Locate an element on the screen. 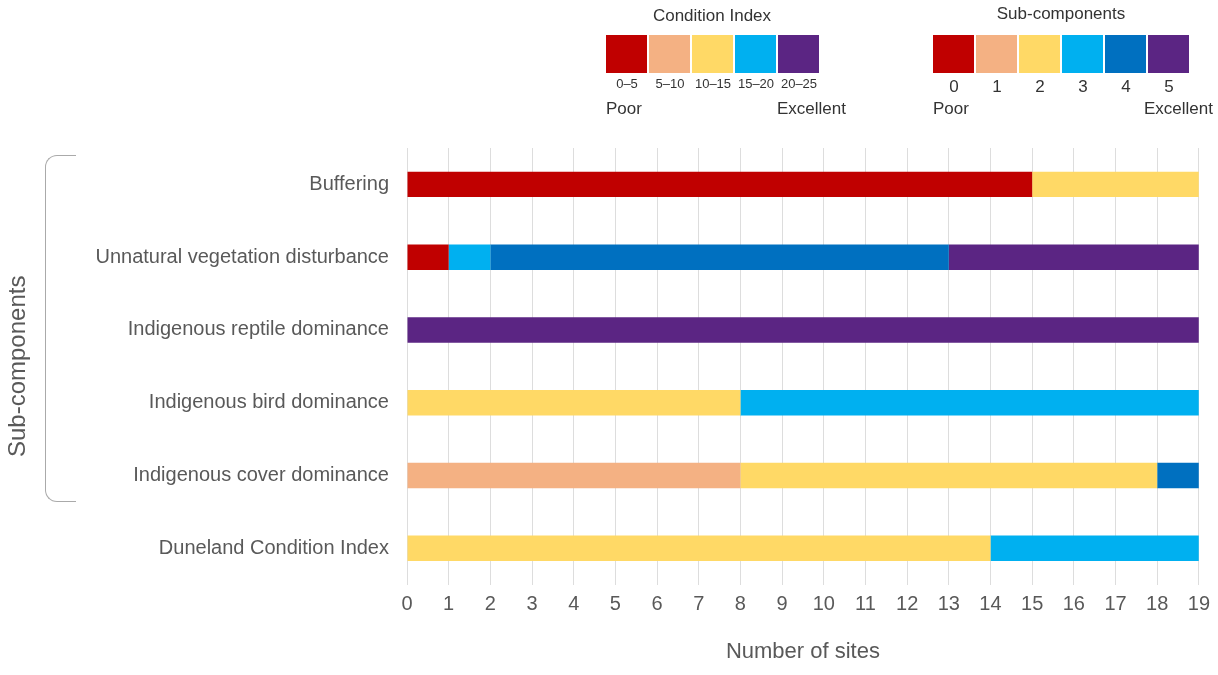  x-tick-label: 8 is located at coordinates (740, 603).